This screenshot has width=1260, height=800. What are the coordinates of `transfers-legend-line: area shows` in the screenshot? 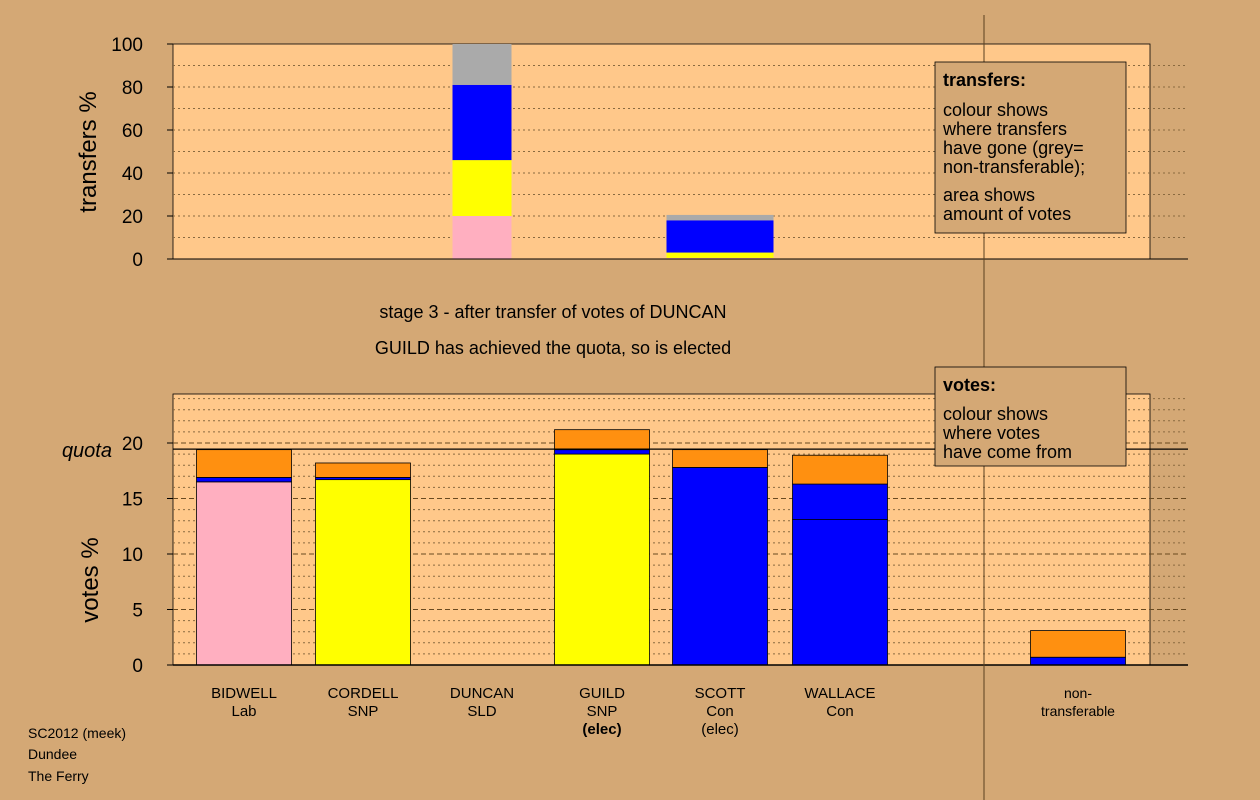 It's located at (989, 195).